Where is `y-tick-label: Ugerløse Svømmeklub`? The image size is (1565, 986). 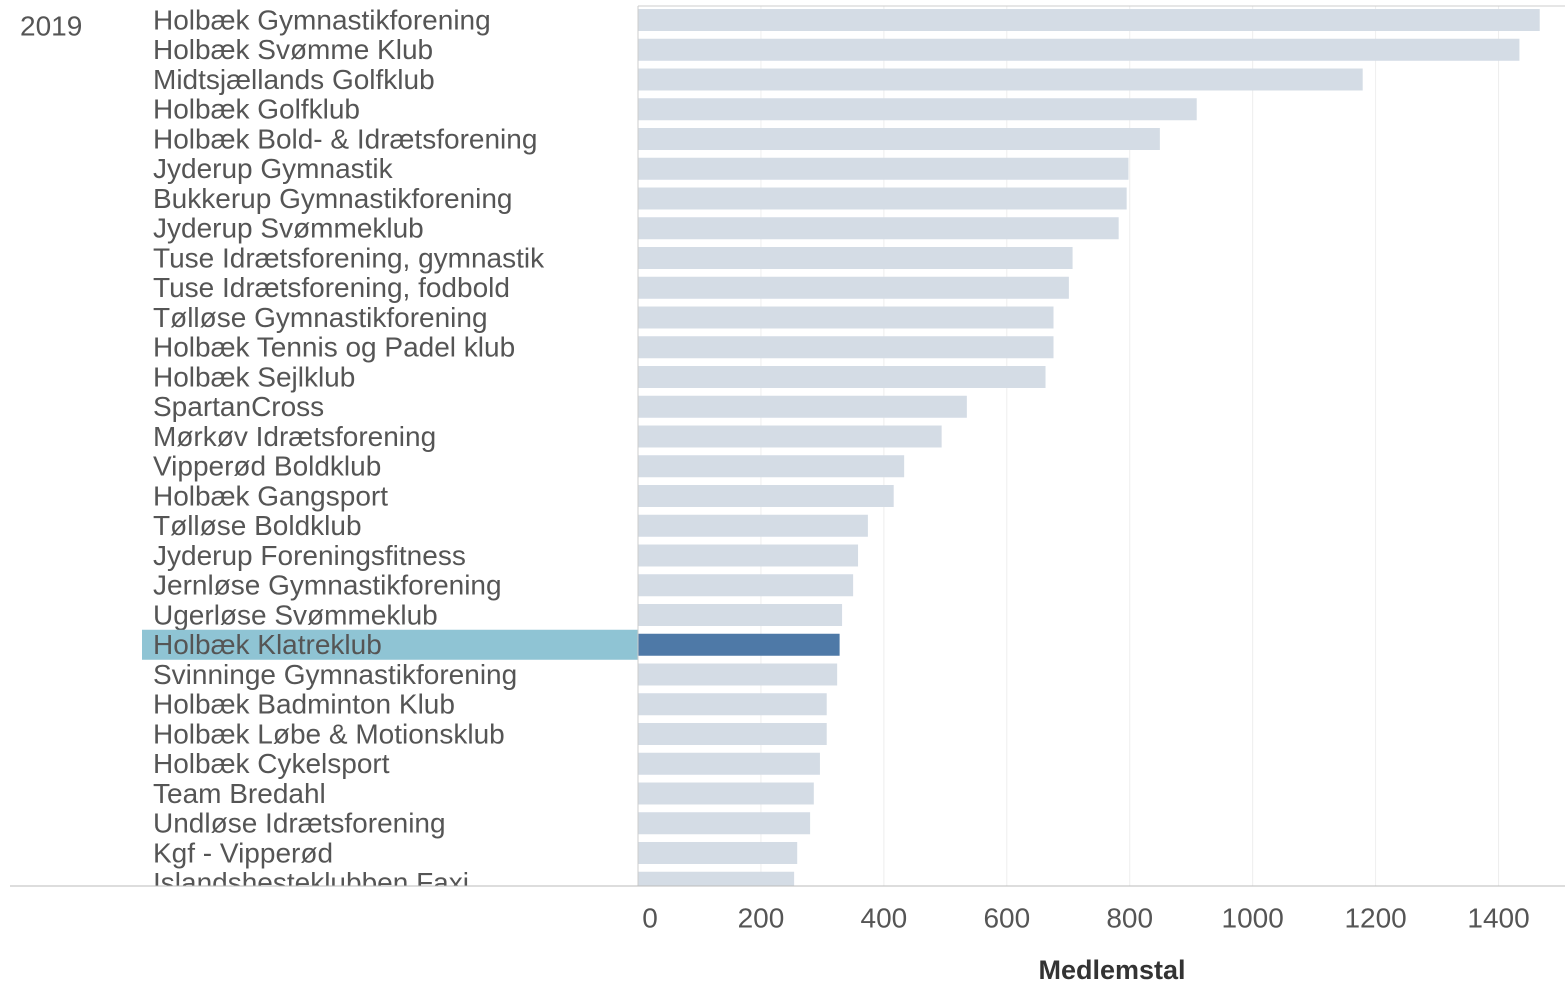 y-tick-label: Ugerløse Svømmeklub is located at coordinates (295, 614).